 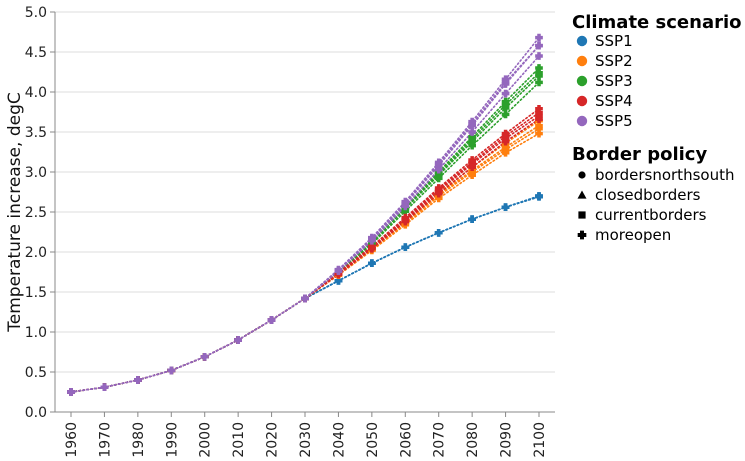 What do you see at coordinates (473, 440) in the screenshot?
I see `x-tick-label: 2080` at bounding box center [473, 440].